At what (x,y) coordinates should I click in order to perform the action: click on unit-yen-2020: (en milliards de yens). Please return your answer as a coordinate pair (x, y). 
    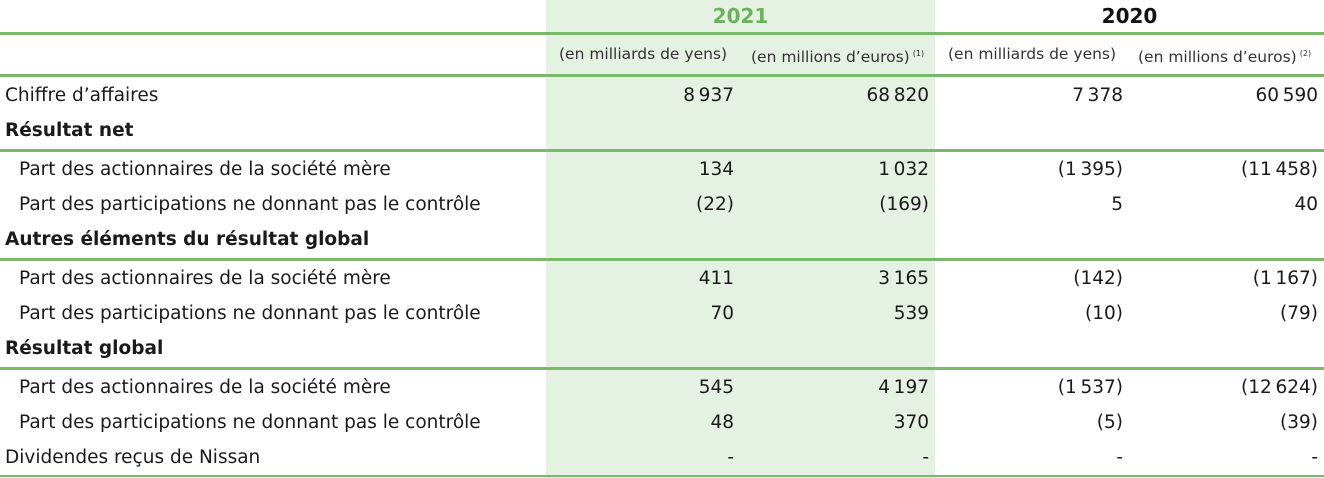
    Looking at the image, I should click on (1032, 54).